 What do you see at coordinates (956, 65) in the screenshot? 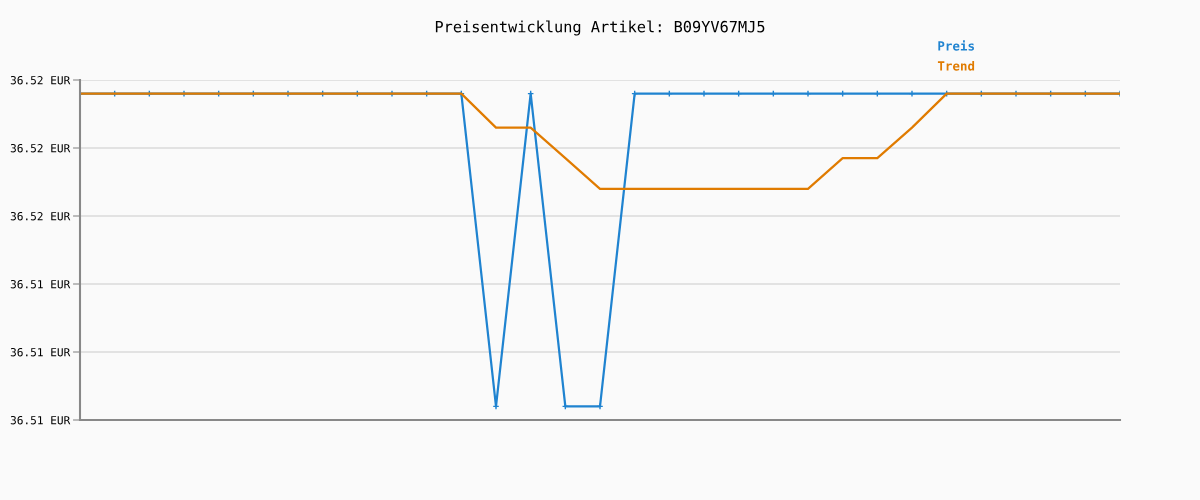
I see `series-label: Trend` at bounding box center [956, 65].